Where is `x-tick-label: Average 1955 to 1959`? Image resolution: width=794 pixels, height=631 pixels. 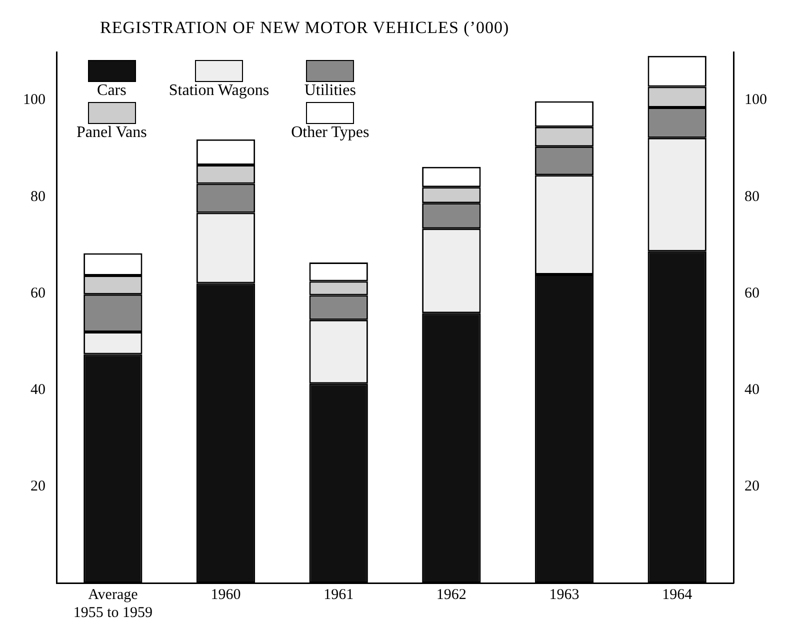
x-tick-label: Average 1955 to 1959 is located at coordinates (113, 603).